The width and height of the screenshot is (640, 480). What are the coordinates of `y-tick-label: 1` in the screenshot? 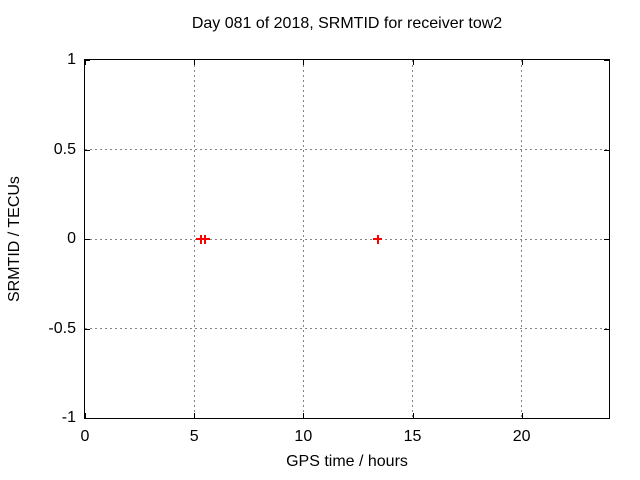 It's located at (71, 59).